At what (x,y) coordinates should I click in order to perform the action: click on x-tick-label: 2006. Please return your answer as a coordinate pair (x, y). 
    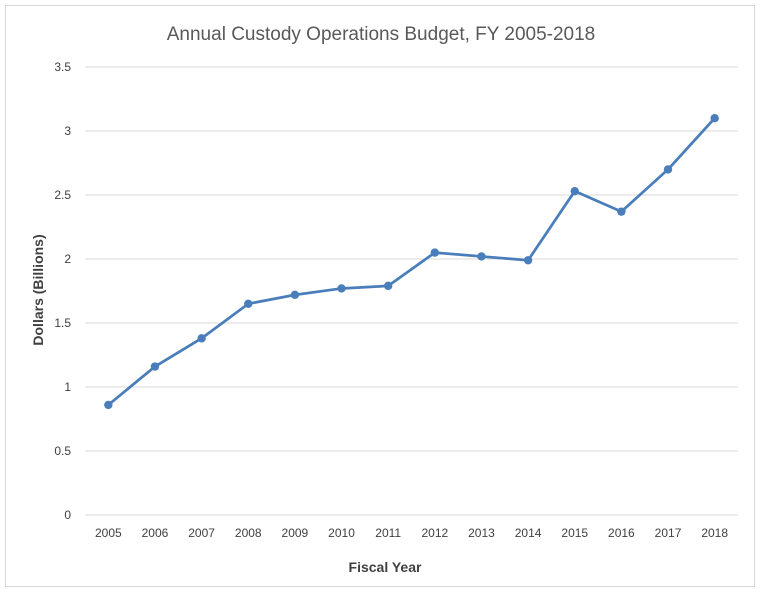
    Looking at the image, I should click on (155, 533).